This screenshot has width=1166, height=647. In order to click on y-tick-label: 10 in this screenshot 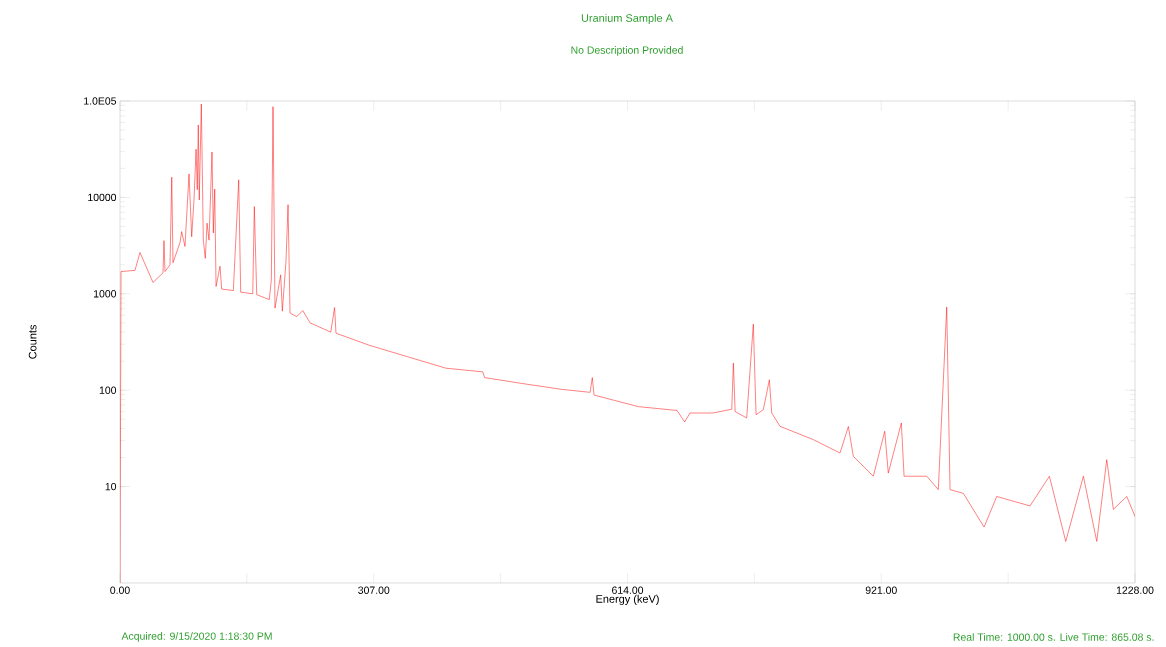, I will do `click(111, 486)`.